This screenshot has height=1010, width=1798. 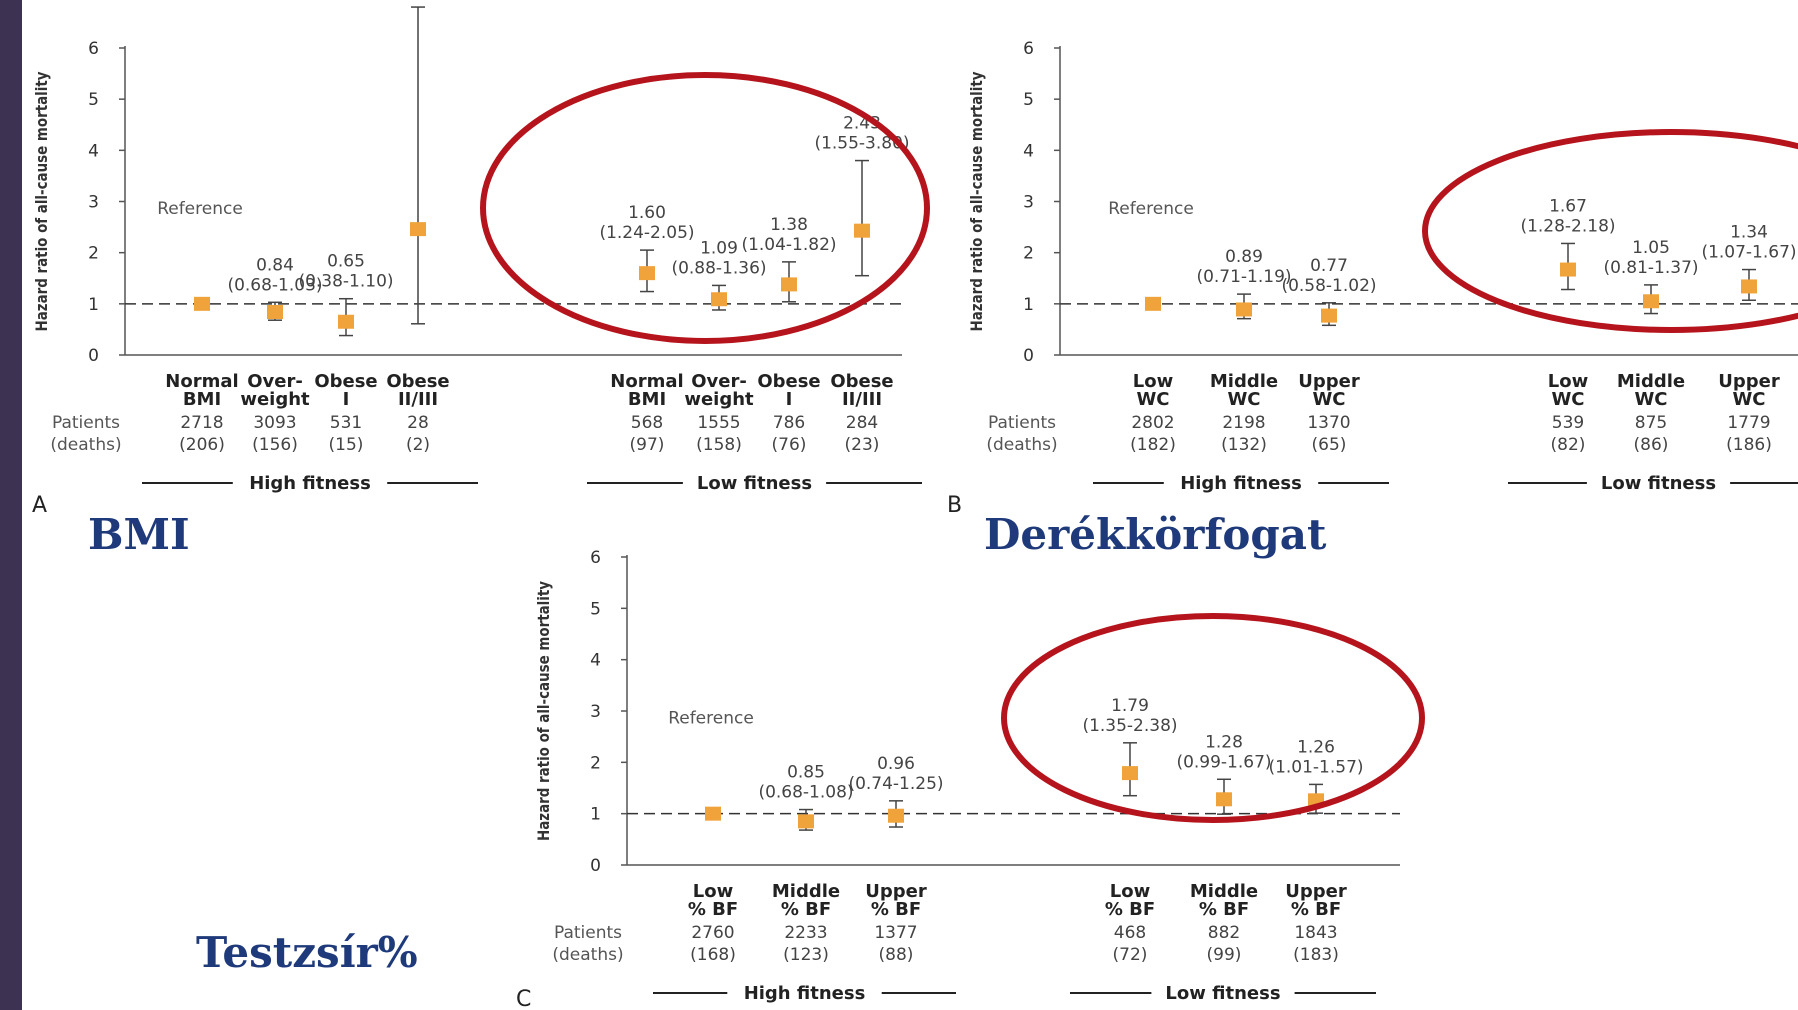 I want to click on deaths-count: (2), so click(x=418, y=445).